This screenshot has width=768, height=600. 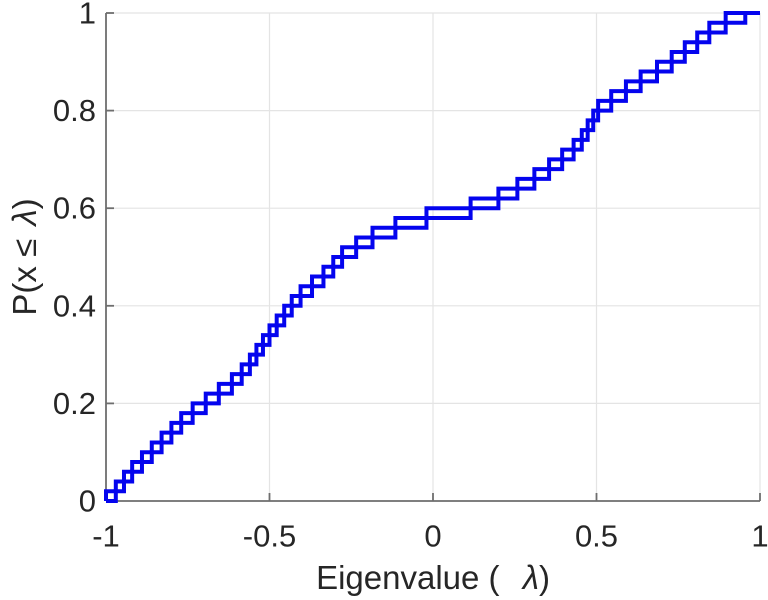 What do you see at coordinates (759, 536) in the screenshot?
I see `x-tick-label: 1` at bounding box center [759, 536].